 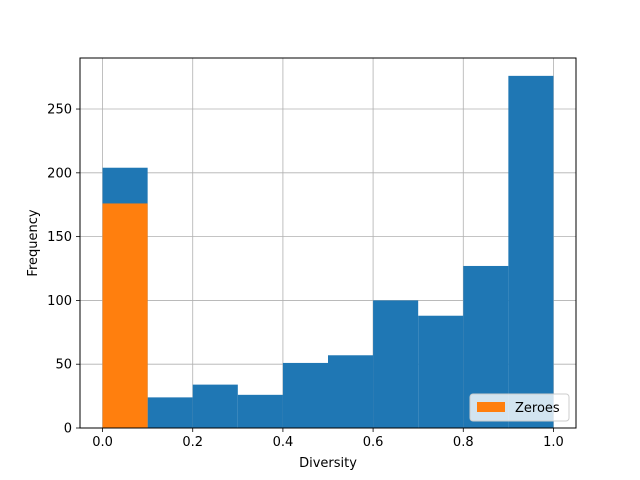 What do you see at coordinates (463, 442) in the screenshot?
I see `x-tick-label: 0.8` at bounding box center [463, 442].